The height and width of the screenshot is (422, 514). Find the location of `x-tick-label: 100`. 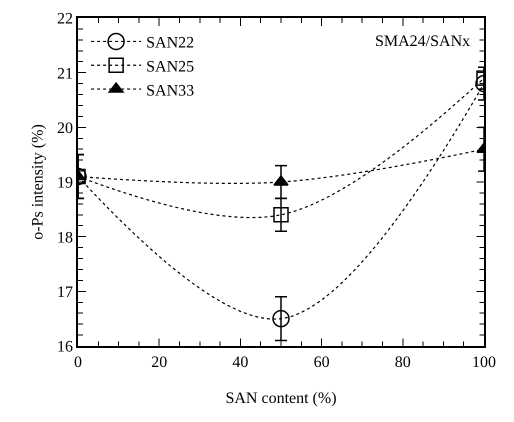

x-tick-label: 100 is located at coordinates (484, 362).